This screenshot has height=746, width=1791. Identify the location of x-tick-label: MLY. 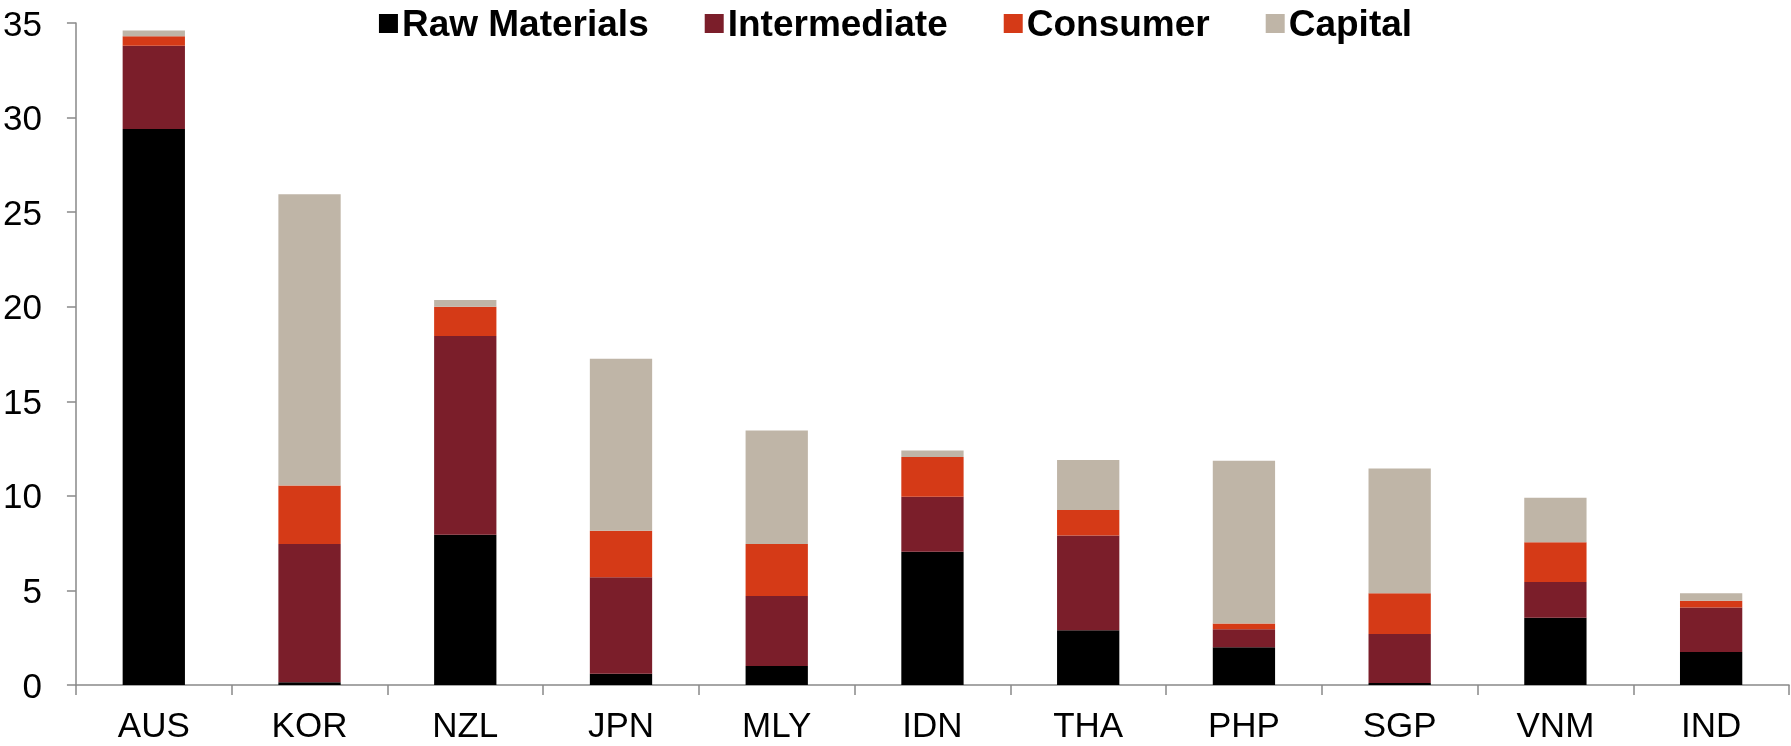
(777, 724).